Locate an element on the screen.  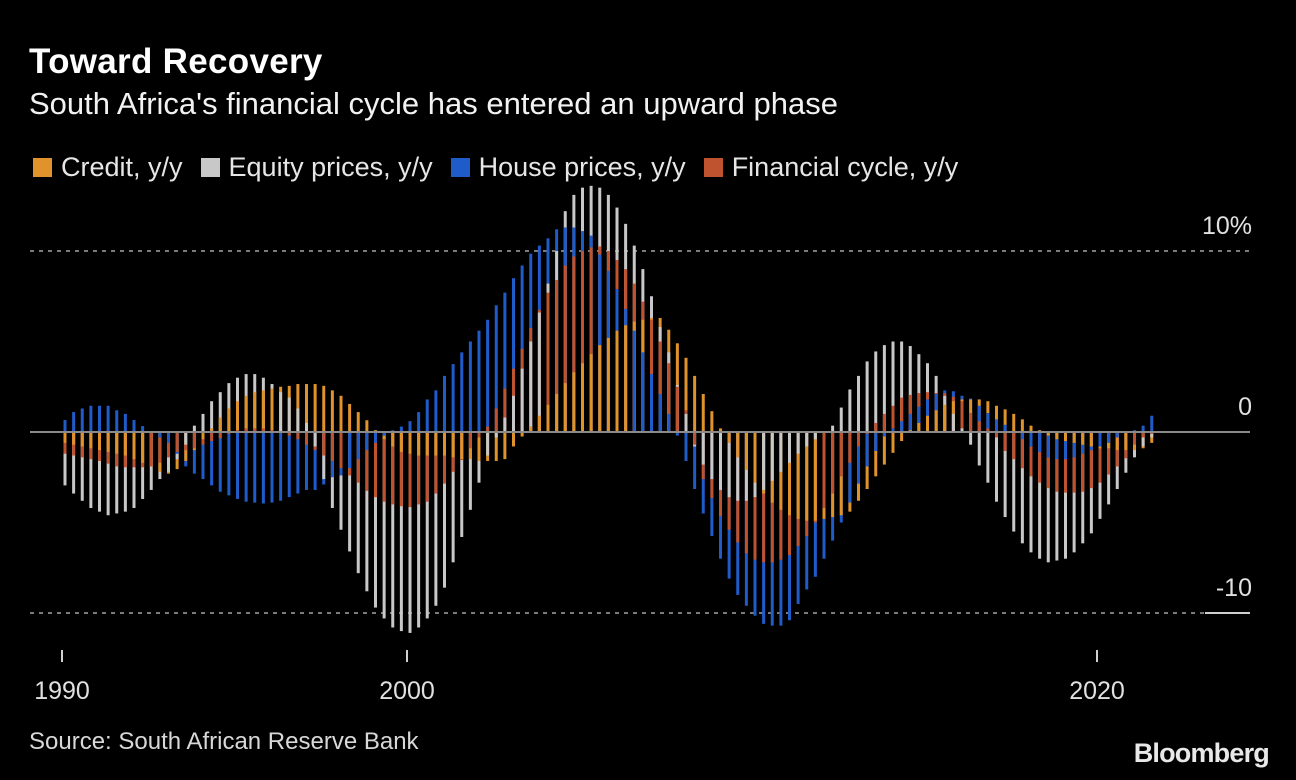
source-note: Source: South African Reserve Bank is located at coordinates (224, 741).